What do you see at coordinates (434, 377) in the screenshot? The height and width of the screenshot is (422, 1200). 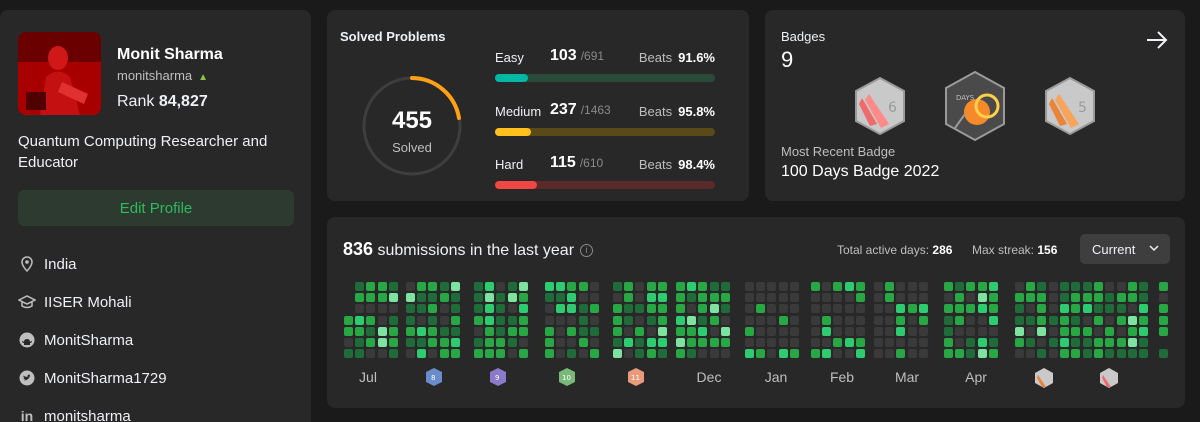 I see `month-badge-icon: 8` at bounding box center [434, 377].